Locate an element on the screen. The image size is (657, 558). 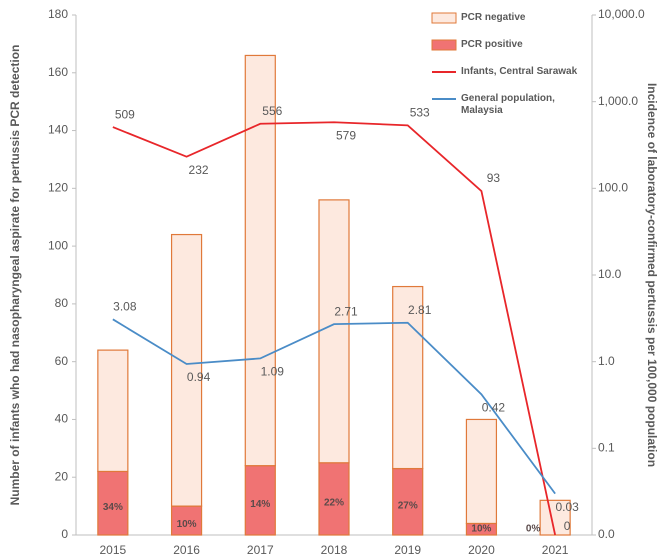
x-tick-label: 2019 is located at coordinates (407, 550).